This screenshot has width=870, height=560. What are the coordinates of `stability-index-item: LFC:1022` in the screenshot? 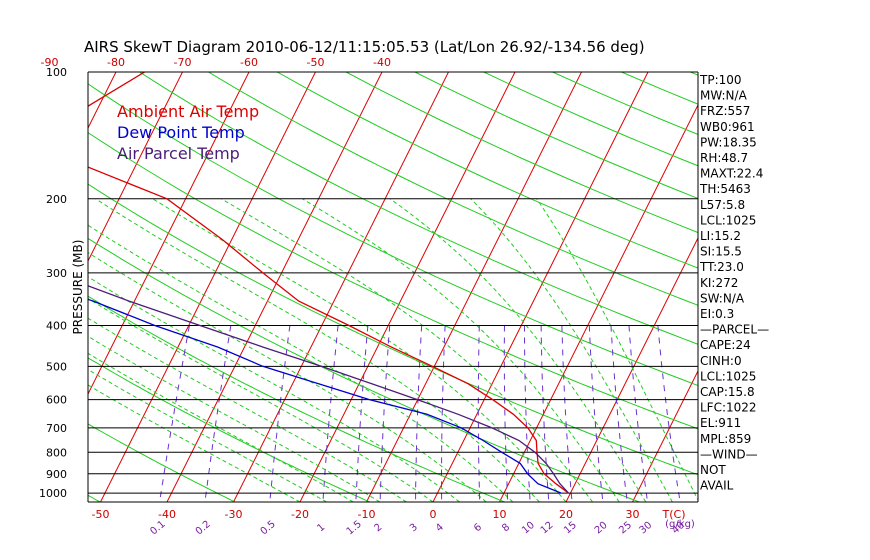 It's located at (728, 408).